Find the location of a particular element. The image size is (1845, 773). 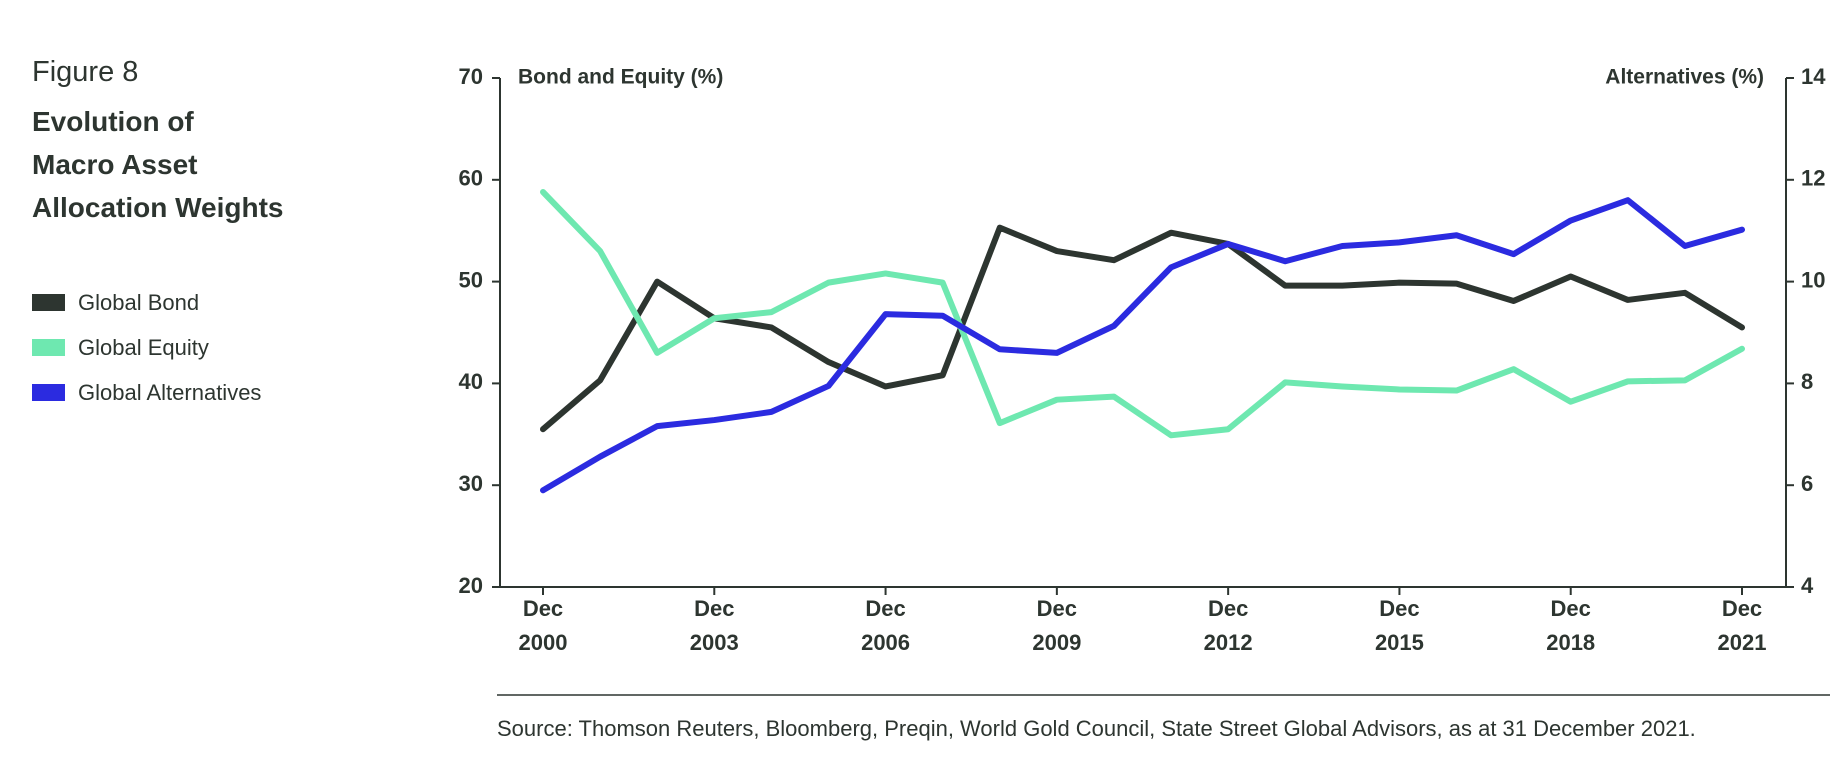

y-tick-label: 40 is located at coordinates (471, 381).